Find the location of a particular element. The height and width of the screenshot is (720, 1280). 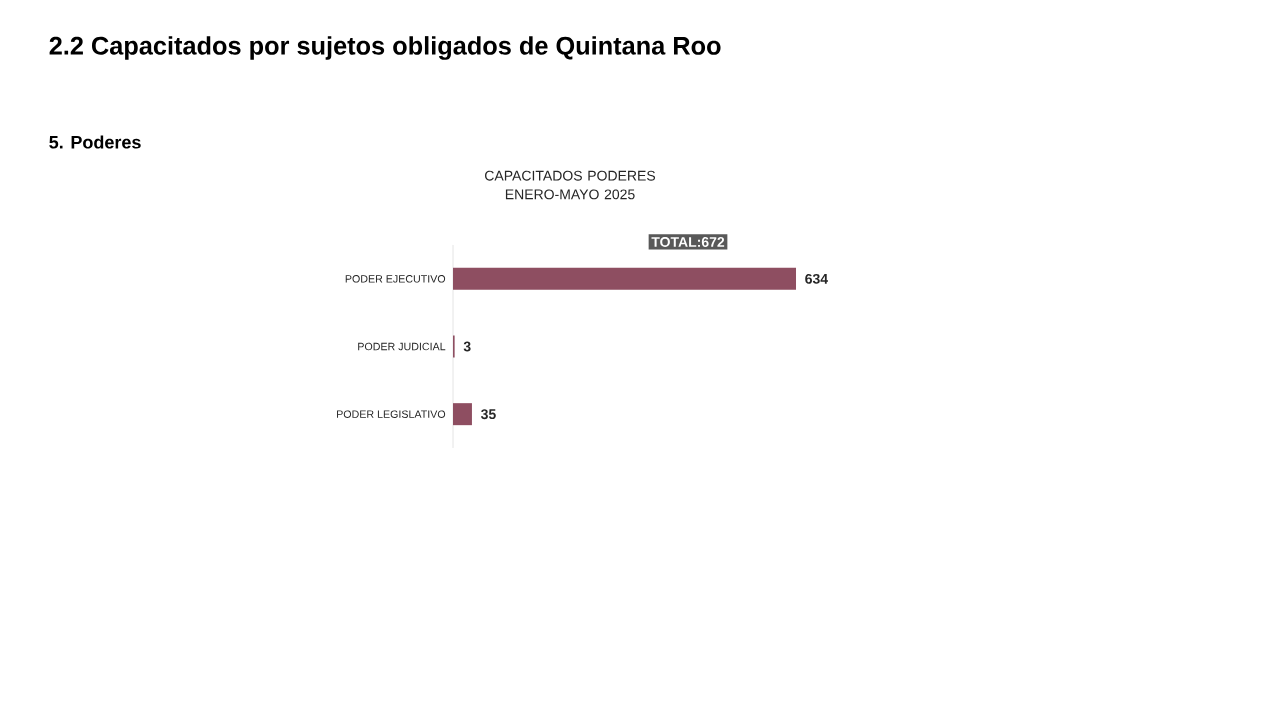

y-tick-label: PODER JUDICIAL is located at coordinates (402, 346).